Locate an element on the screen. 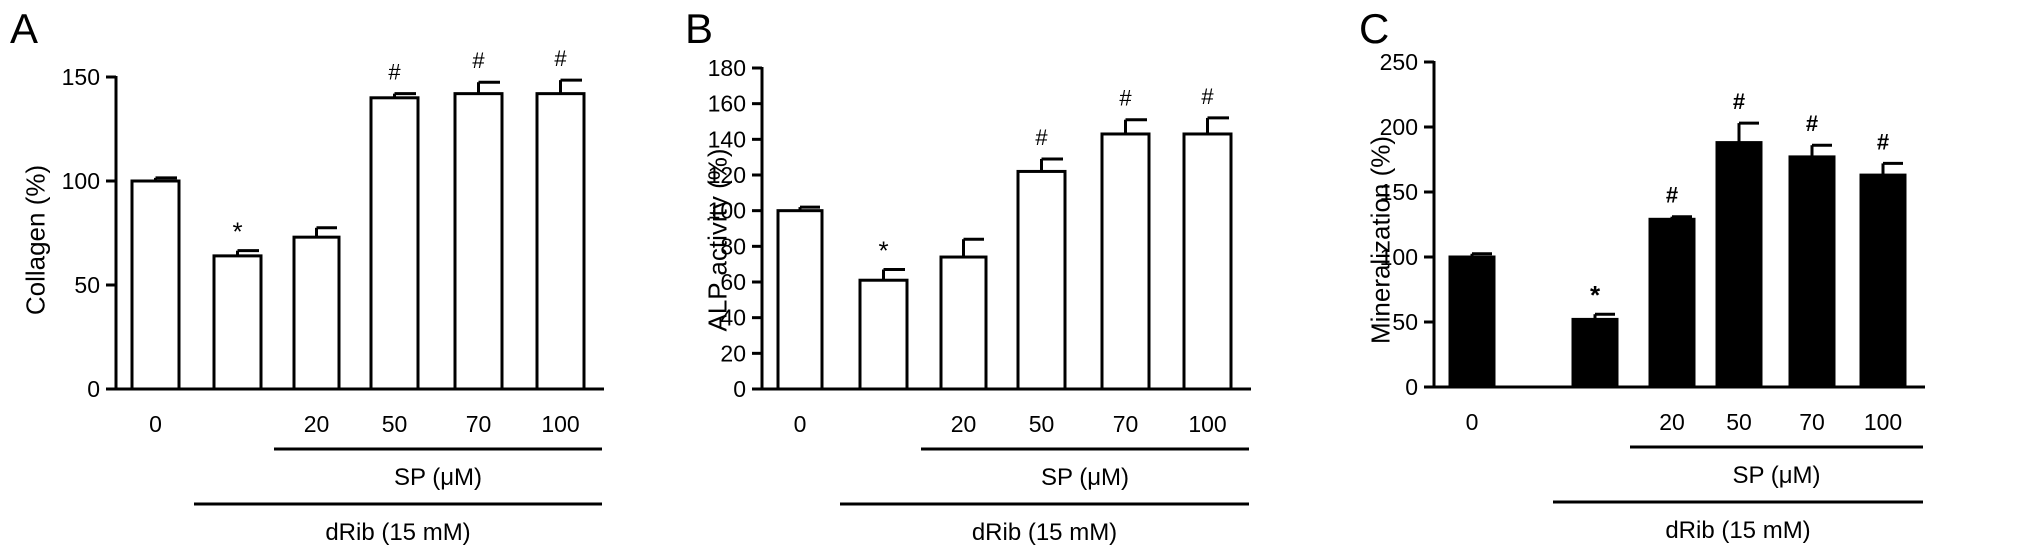 The image size is (2032, 556). y-tick-label: 180 is located at coordinates (727, 68).